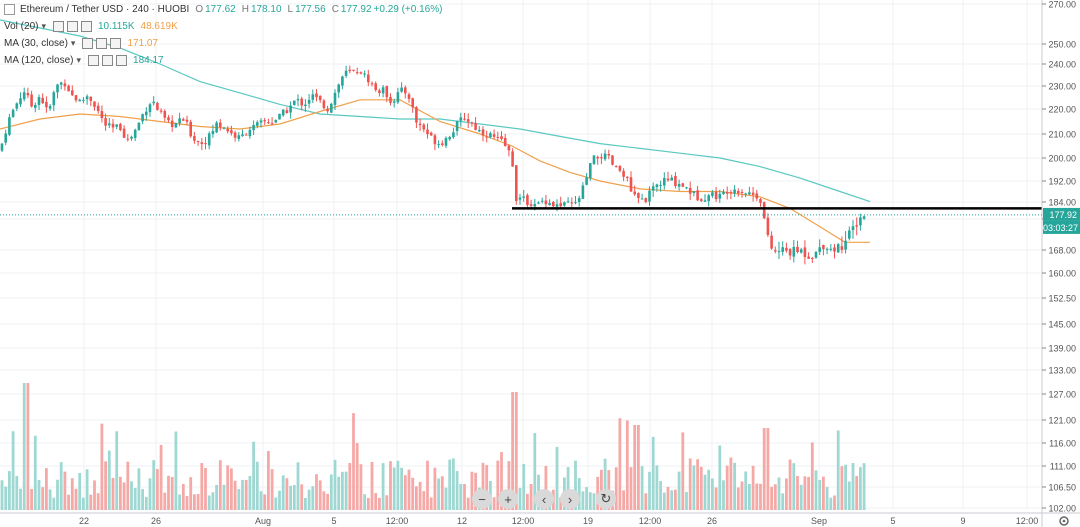  Describe the element at coordinates (544, 499) in the screenshot. I see `scroll-left-button: ‹` at that location.